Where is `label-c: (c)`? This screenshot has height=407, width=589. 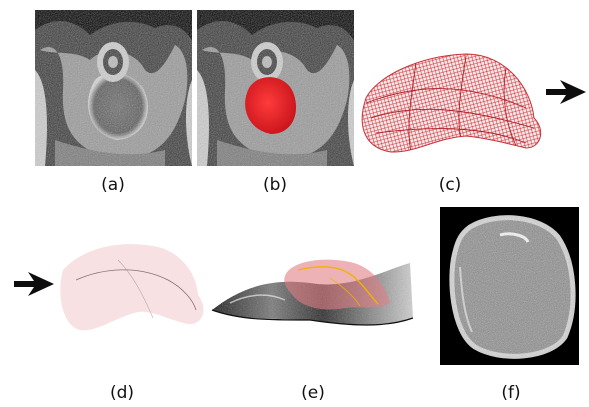
label-c: (c) is located at coordinates (450, 185).